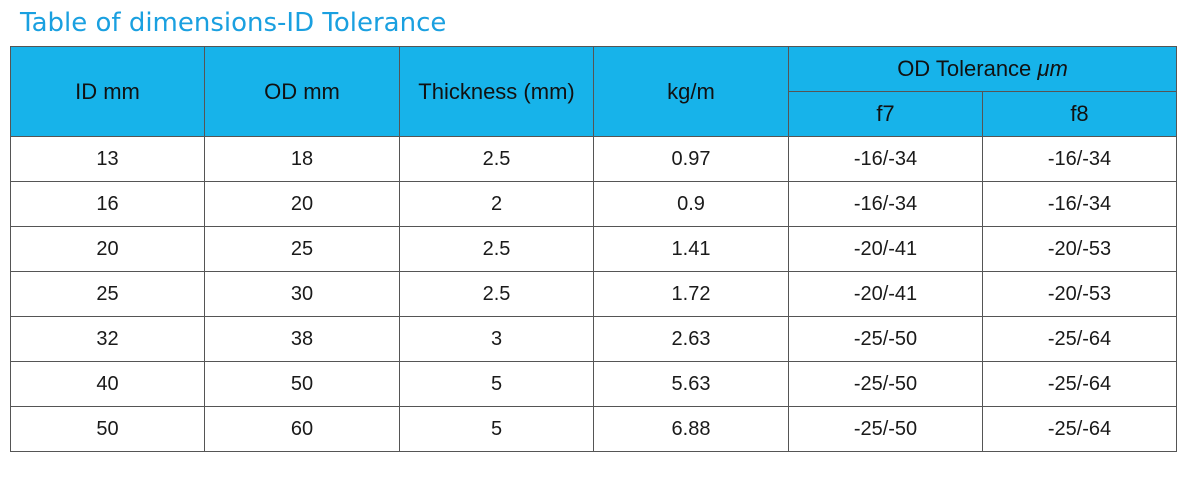 The image size is (1186, 477). Describe the element at coordinates (496, 91) in the screenshot. I see `header-thickness: Thickness (mm)` at that location.